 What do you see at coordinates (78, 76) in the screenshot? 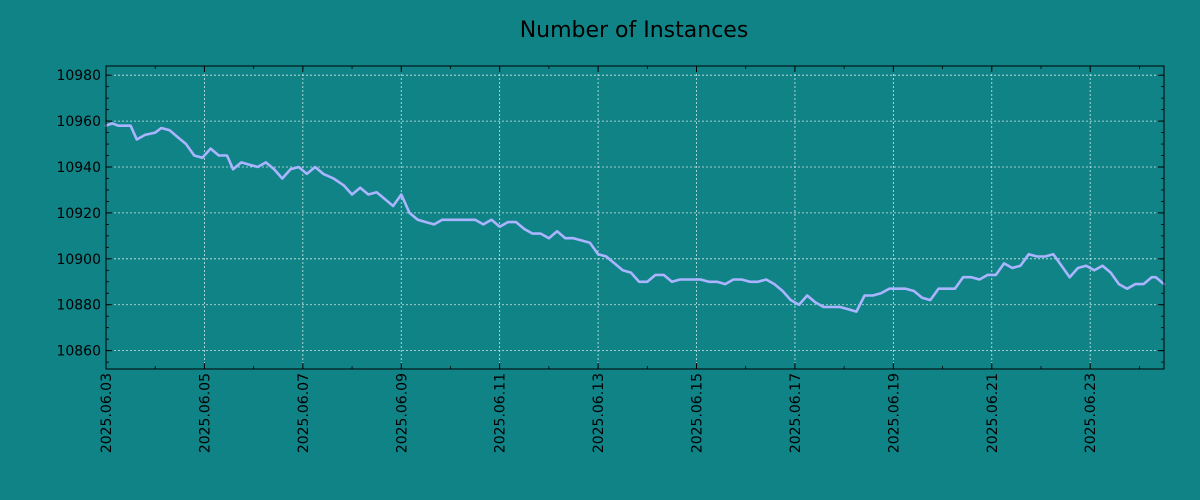
I see `y-tick-label: 10980` at bounding box center [78, 76].